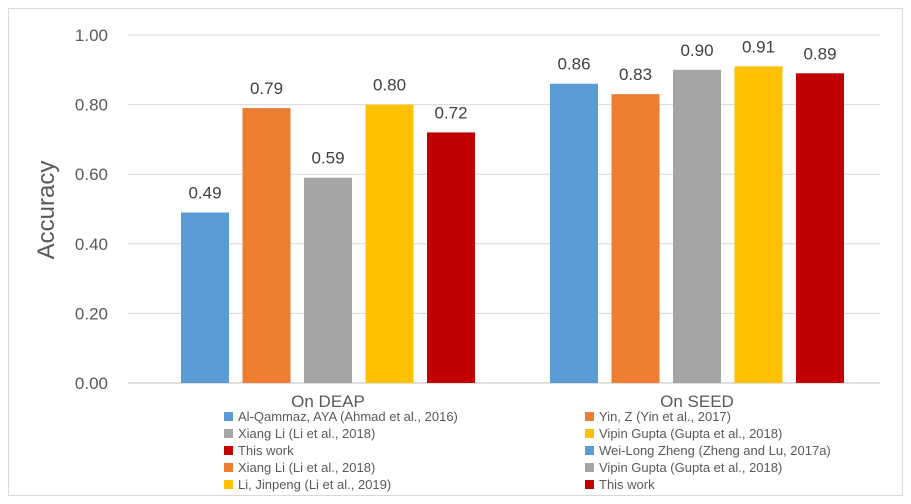  Describe the element at coordinates (266, 88) in the screenshot. I see `data-label: 0.79` at that location.